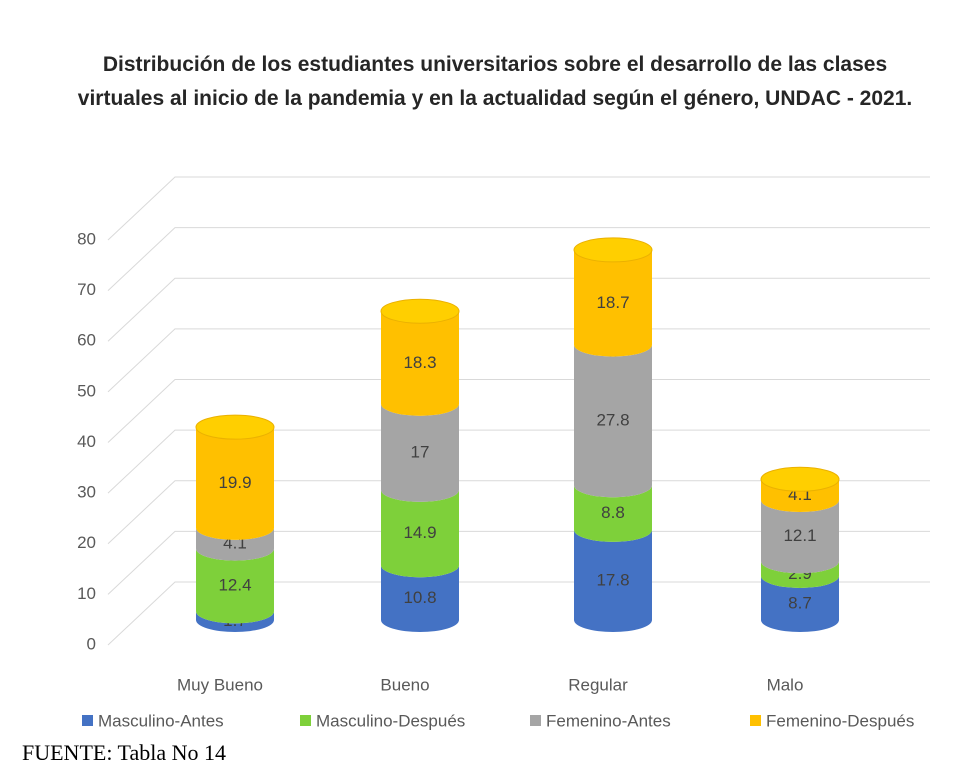 This screenshot has width=971, height=773. What do you see at coordinates (390, 720) in the screenshot?
I see `legend-label: Masculino-Después` at bounding box center [390, 720].